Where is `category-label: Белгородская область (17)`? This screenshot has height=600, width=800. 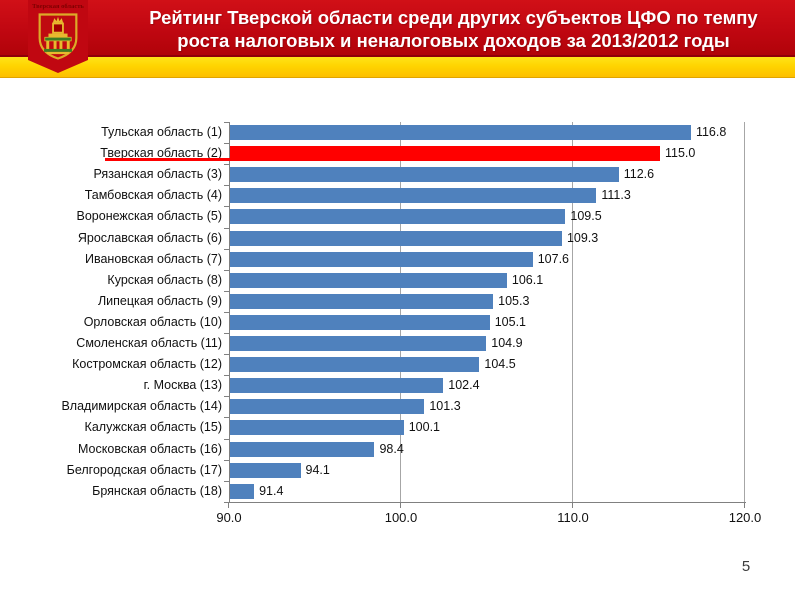
category-label: Белгородская область (17) is located at coordinates (144, 469).